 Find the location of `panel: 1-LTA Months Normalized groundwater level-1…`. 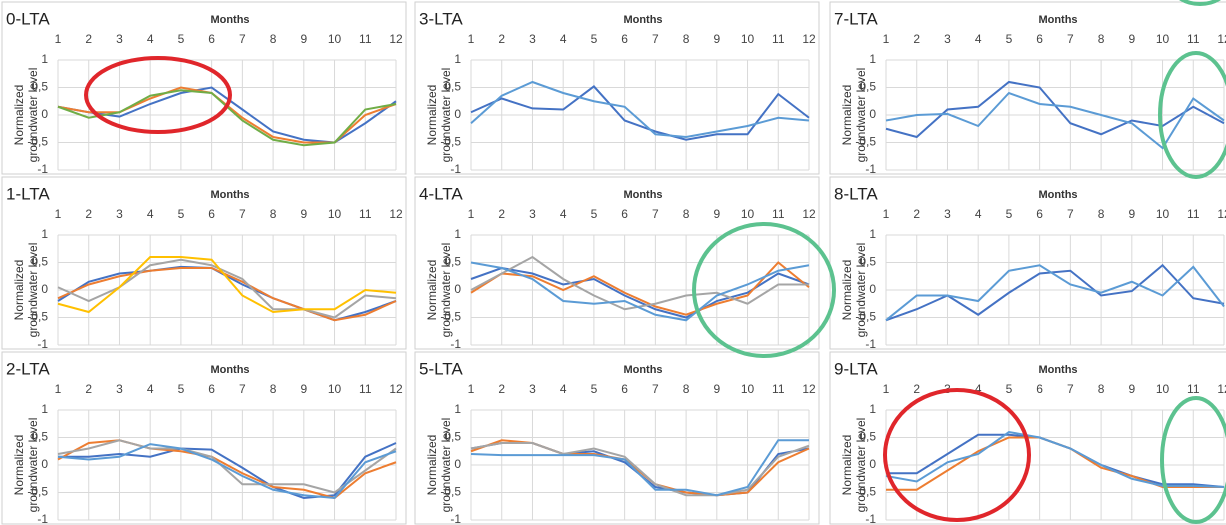

panel: 1-LTA Months Normalized groundwater level-1… is located at coordinates (204, 263).